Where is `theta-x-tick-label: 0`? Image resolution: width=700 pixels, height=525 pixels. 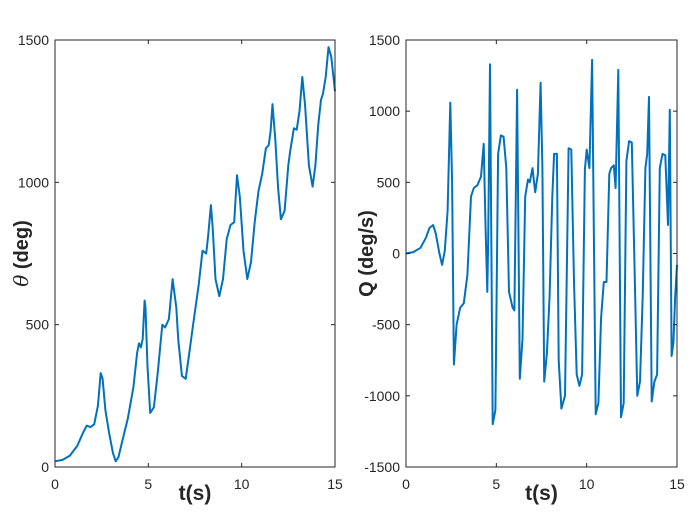
theta-x-tick-label: 0 is located at coordinates (55, 484).